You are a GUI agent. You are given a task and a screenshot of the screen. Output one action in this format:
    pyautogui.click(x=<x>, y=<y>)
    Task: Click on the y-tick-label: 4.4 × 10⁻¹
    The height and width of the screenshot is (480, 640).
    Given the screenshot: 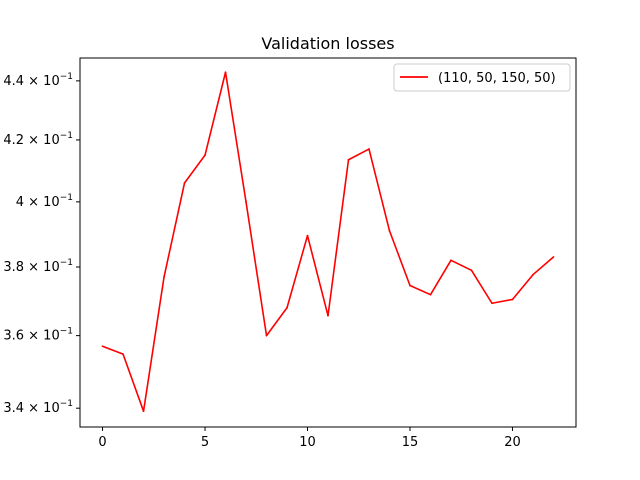 What is the action you would take?
    pyautogui.click(x=38, y=80)
    